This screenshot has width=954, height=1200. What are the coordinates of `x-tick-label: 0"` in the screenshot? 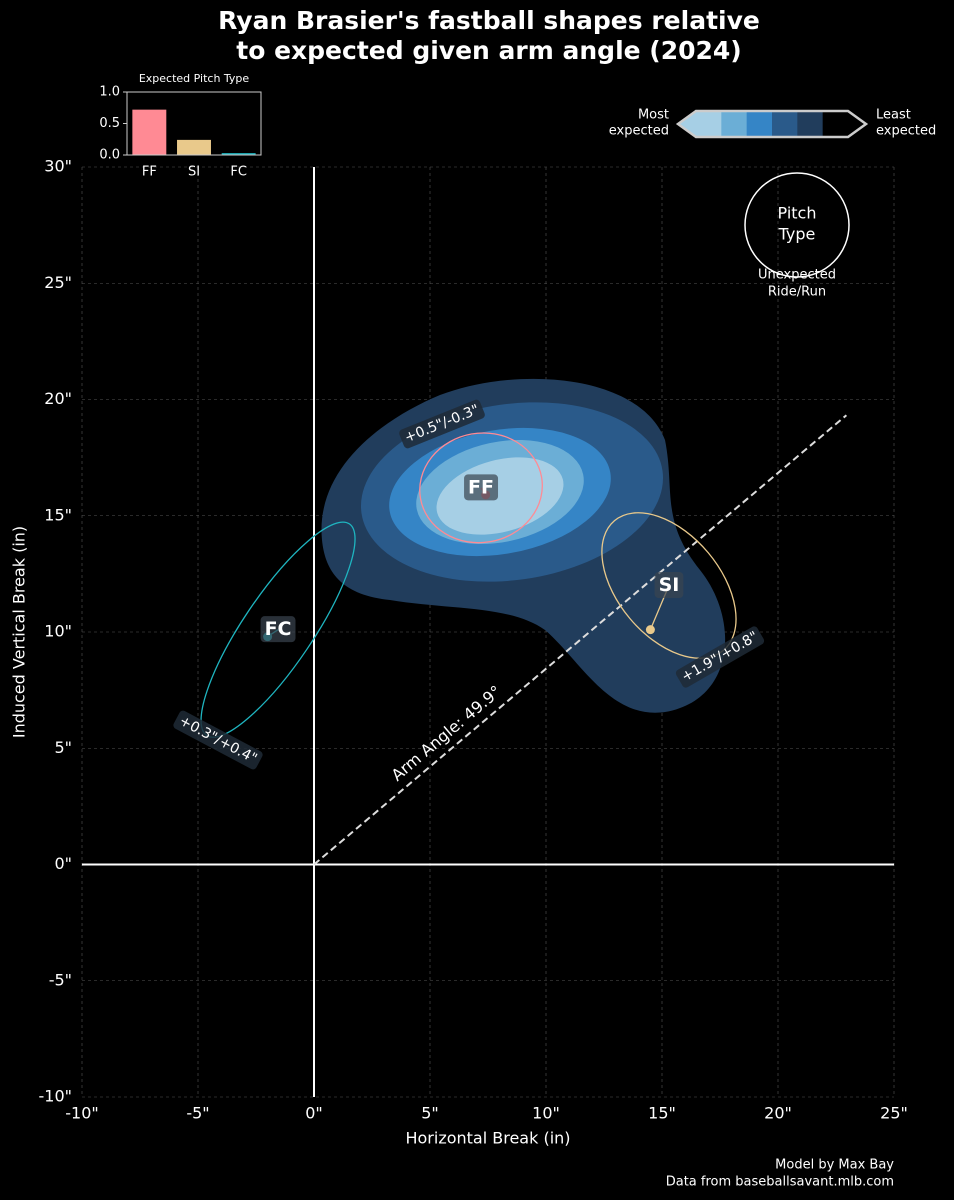 It's located at (314, 1113).